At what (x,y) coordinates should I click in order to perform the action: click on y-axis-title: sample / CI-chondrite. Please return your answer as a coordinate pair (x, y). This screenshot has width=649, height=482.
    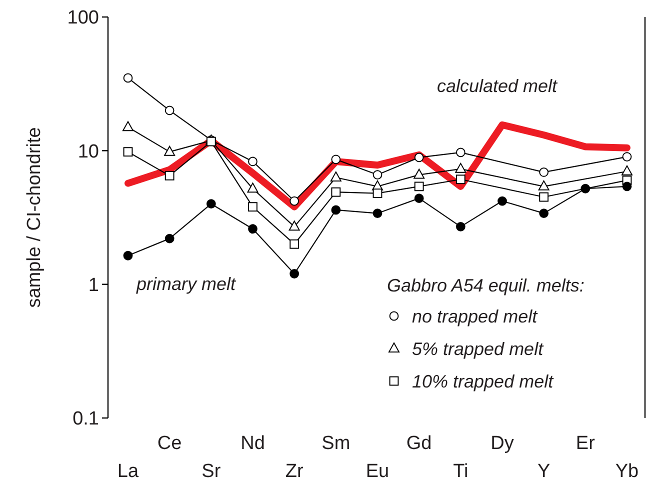
    Looking at the image, I should click on (34, 217).